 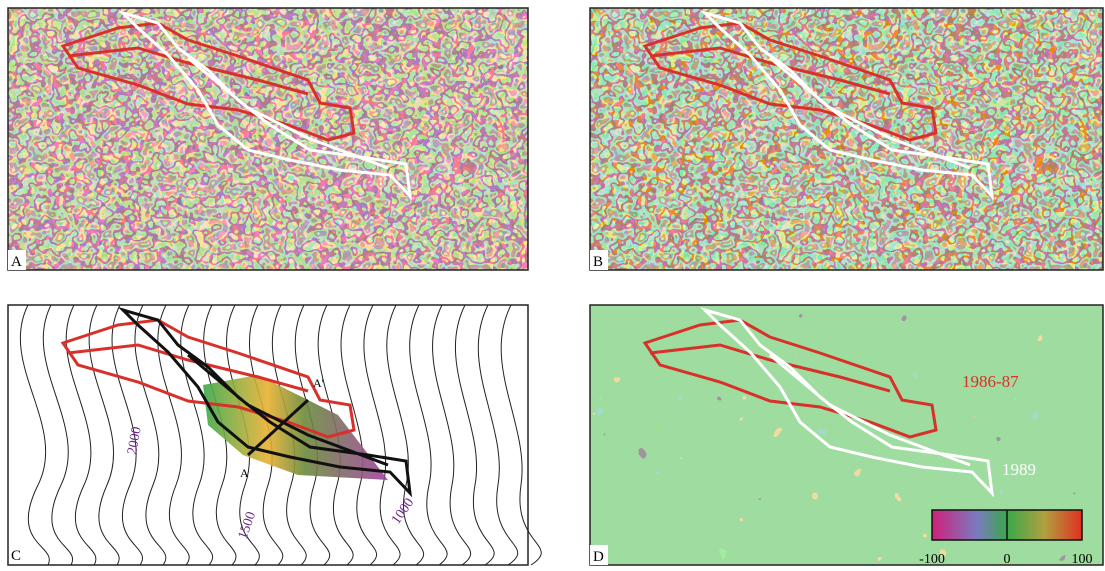 I want to click on panel-label: B, so click(x=598, y=262).